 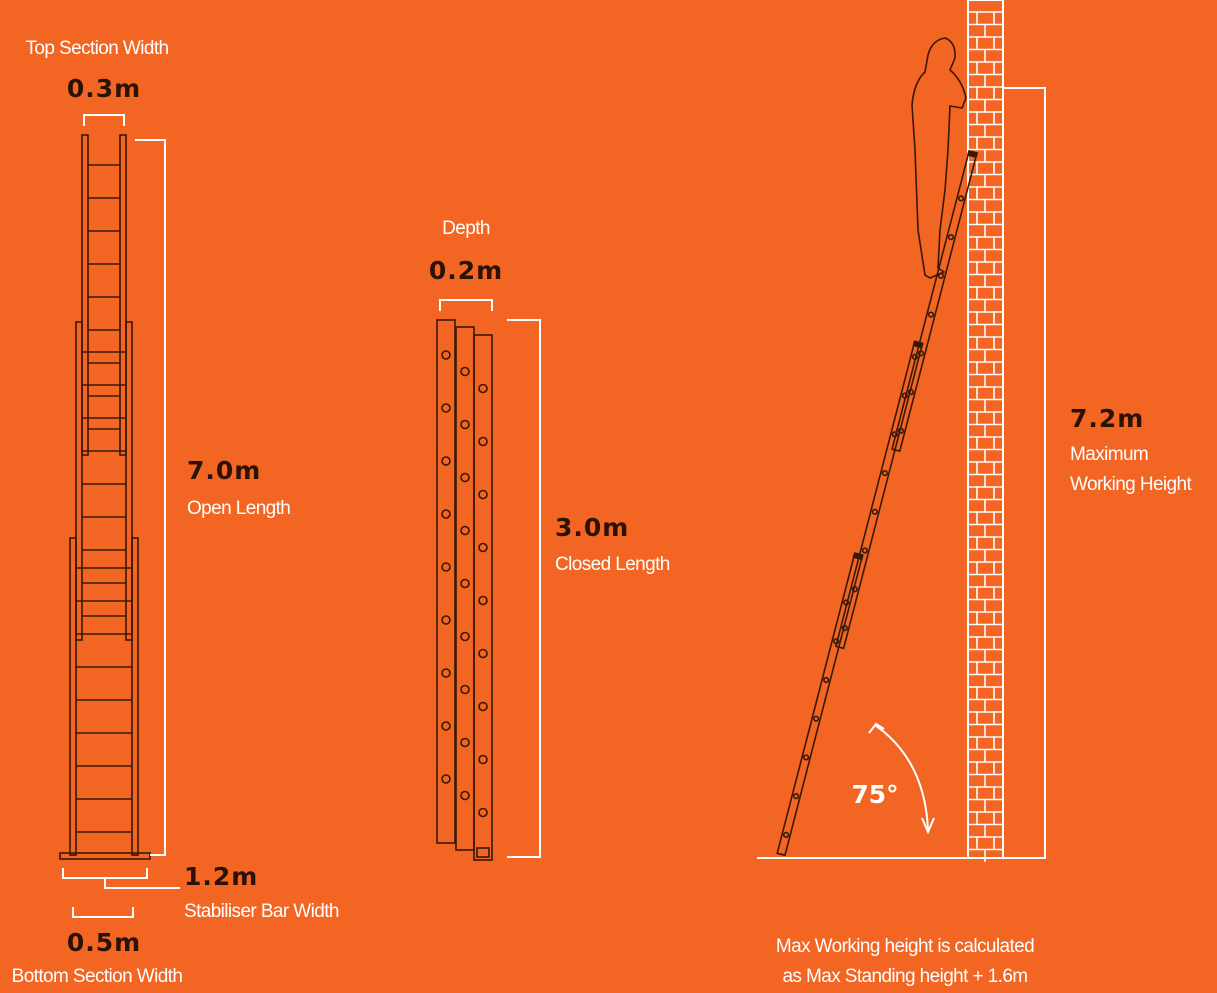 I want to click on note: as Max Standing height + 1.6m, so click(x=904, y=976).